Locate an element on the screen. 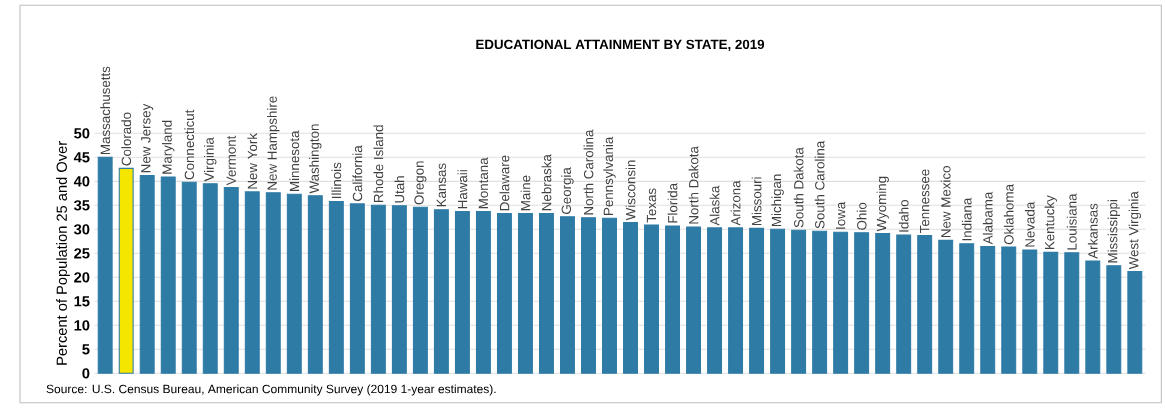 This screenshot has height=408, width=1166. x-tick-label: North Dakota is located at coordinates (693, 185).